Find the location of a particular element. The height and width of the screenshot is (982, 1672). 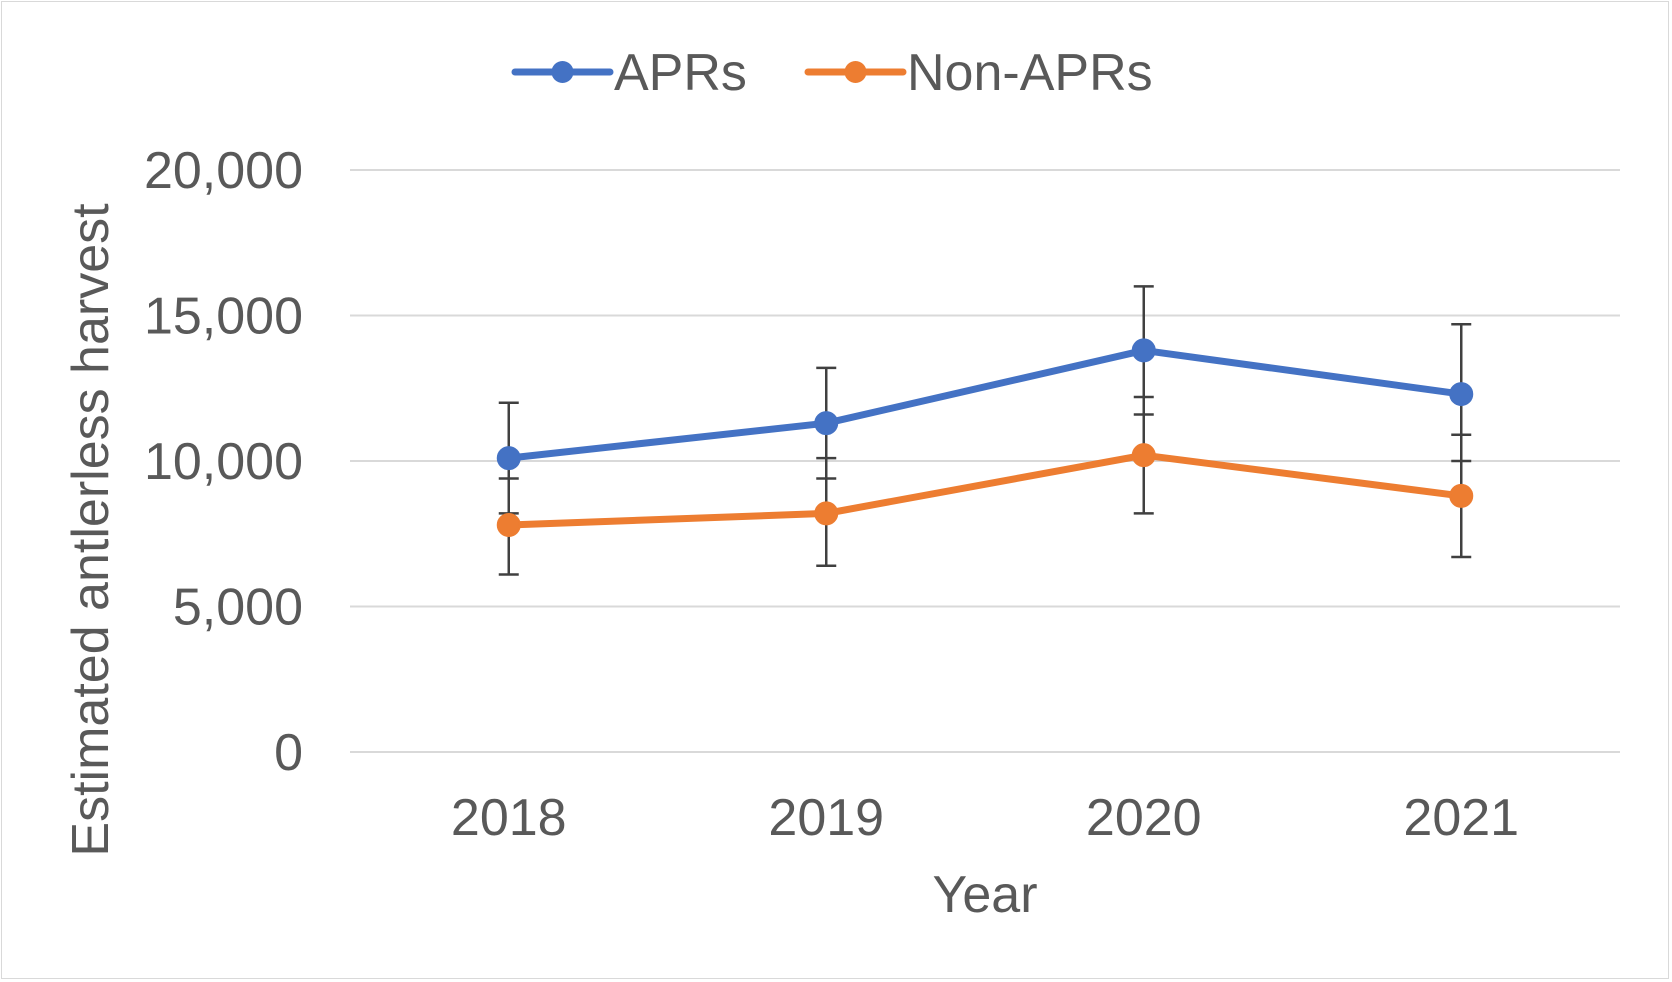

legend-label: APRs is located at coordinates (680, 73).